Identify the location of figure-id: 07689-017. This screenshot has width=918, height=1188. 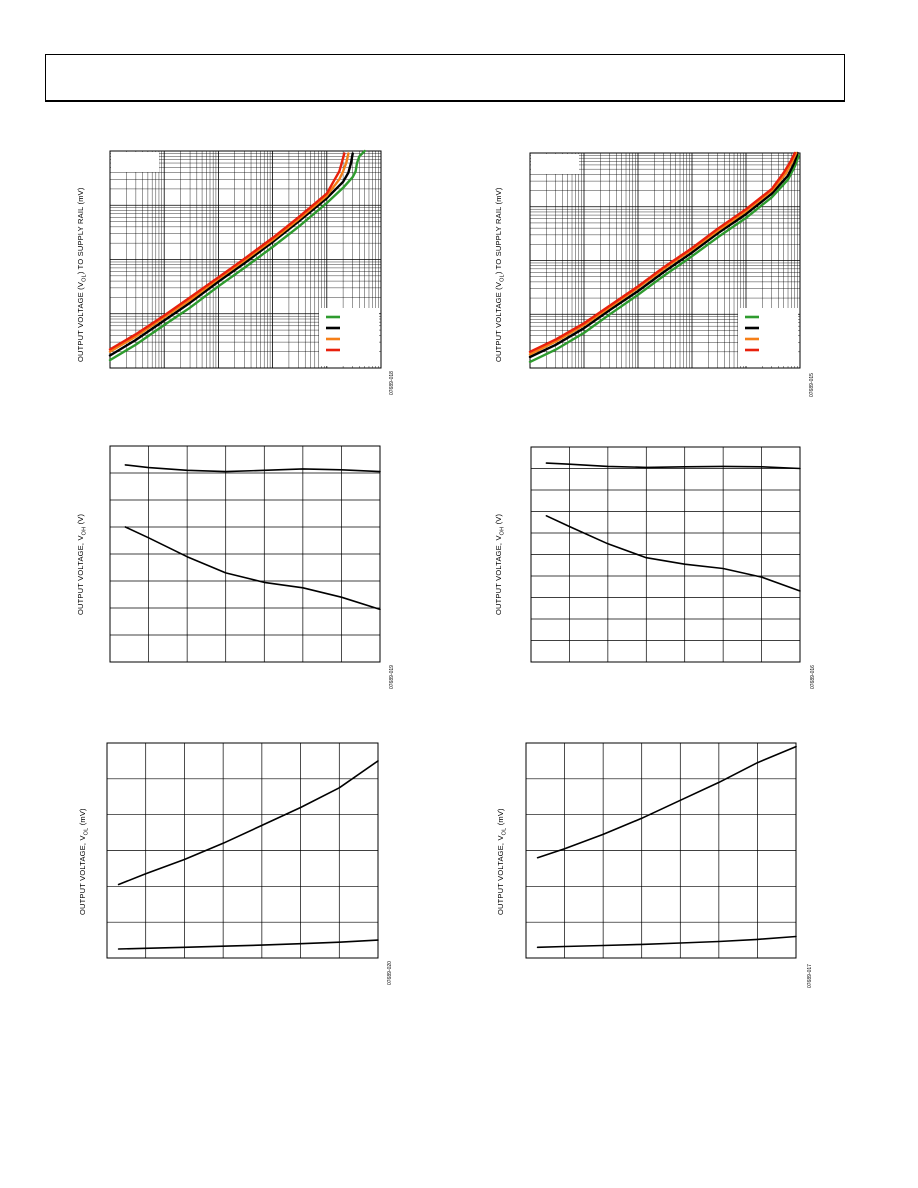
(810, 976).